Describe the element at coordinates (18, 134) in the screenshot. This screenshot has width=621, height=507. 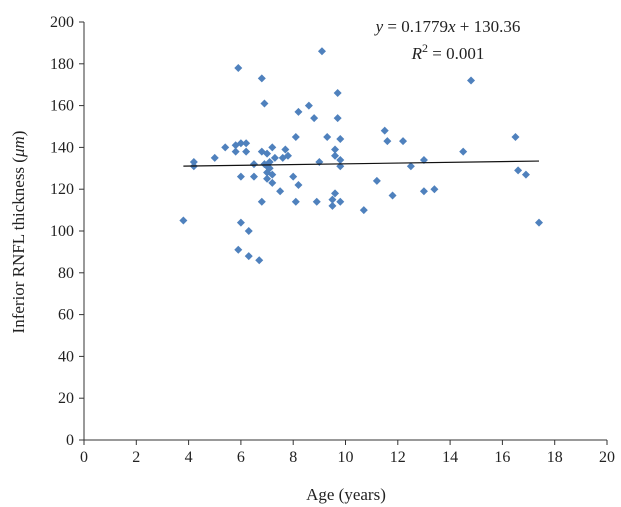
I see `y-axis-title-suffix: )` at that location.